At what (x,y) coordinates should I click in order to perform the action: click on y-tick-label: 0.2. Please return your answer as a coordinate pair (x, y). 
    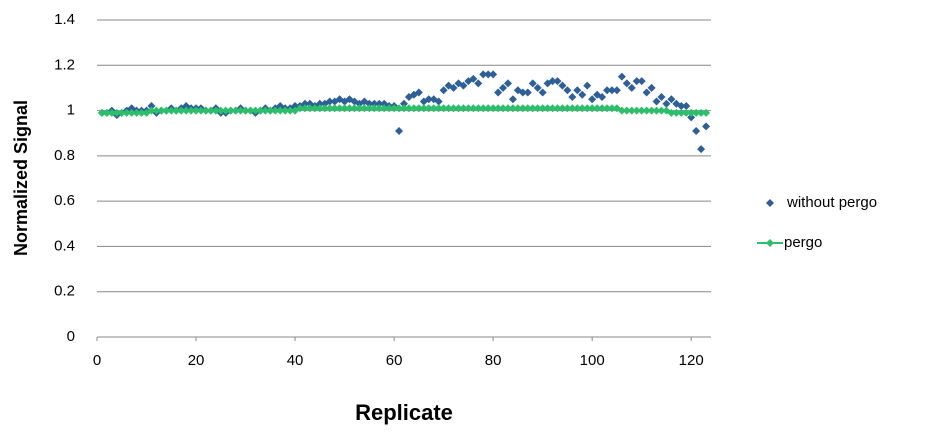
    Looking at the image, I should click on (64, 291).